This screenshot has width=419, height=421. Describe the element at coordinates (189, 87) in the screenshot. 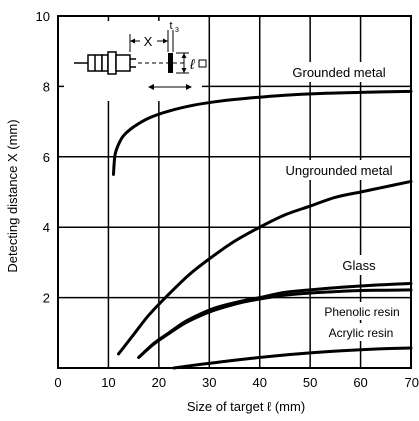

I see `movement-arrow-right-icon` at that location.